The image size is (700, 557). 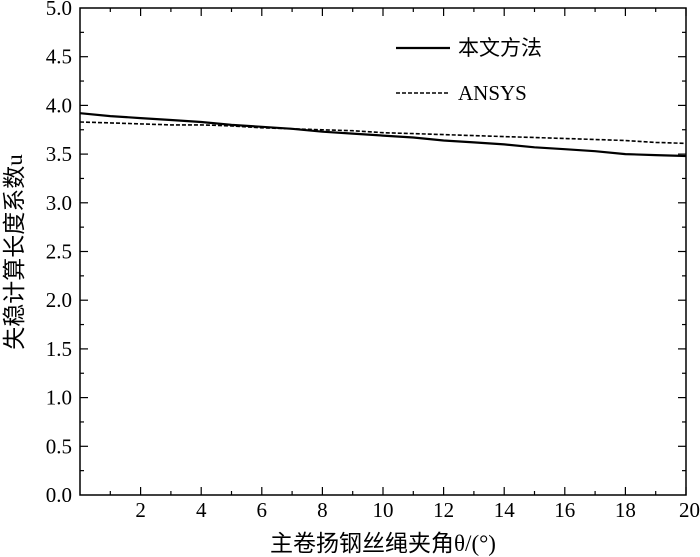 What do you see at coordinates (140, 510) in the screenshot?
I see `x-tick-label: 2` at bounding box center [140, 510].